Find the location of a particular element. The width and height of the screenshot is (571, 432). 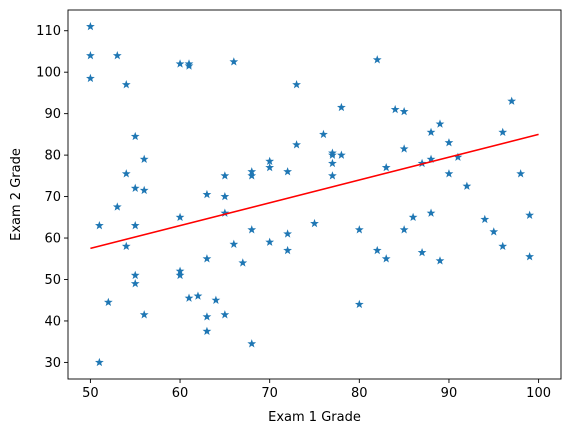

y-tick-label: 80 is located at coordinates (52, 156).